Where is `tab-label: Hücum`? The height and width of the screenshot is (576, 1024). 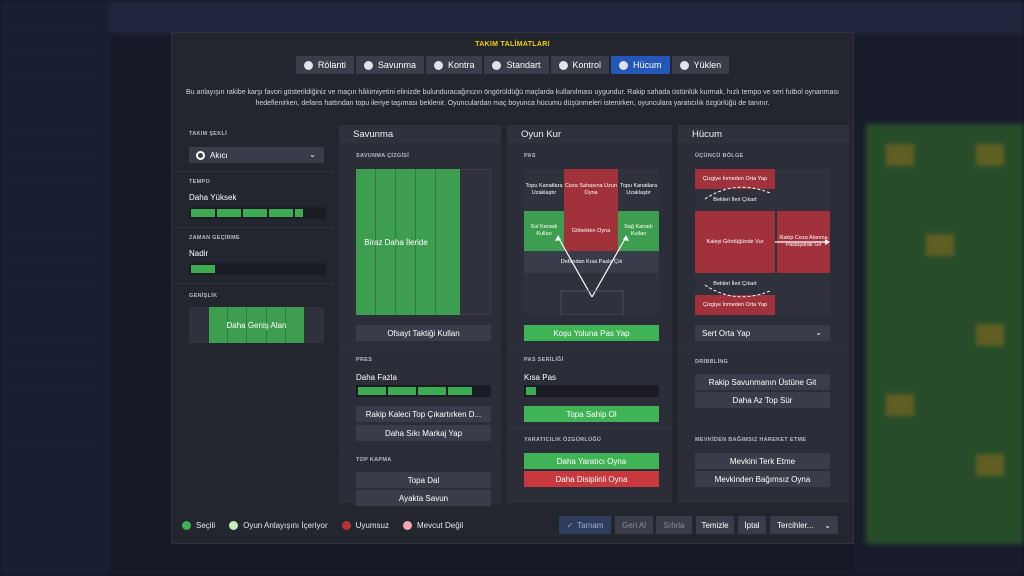
tab-label: Hücum is located at coordinates (647, 65).